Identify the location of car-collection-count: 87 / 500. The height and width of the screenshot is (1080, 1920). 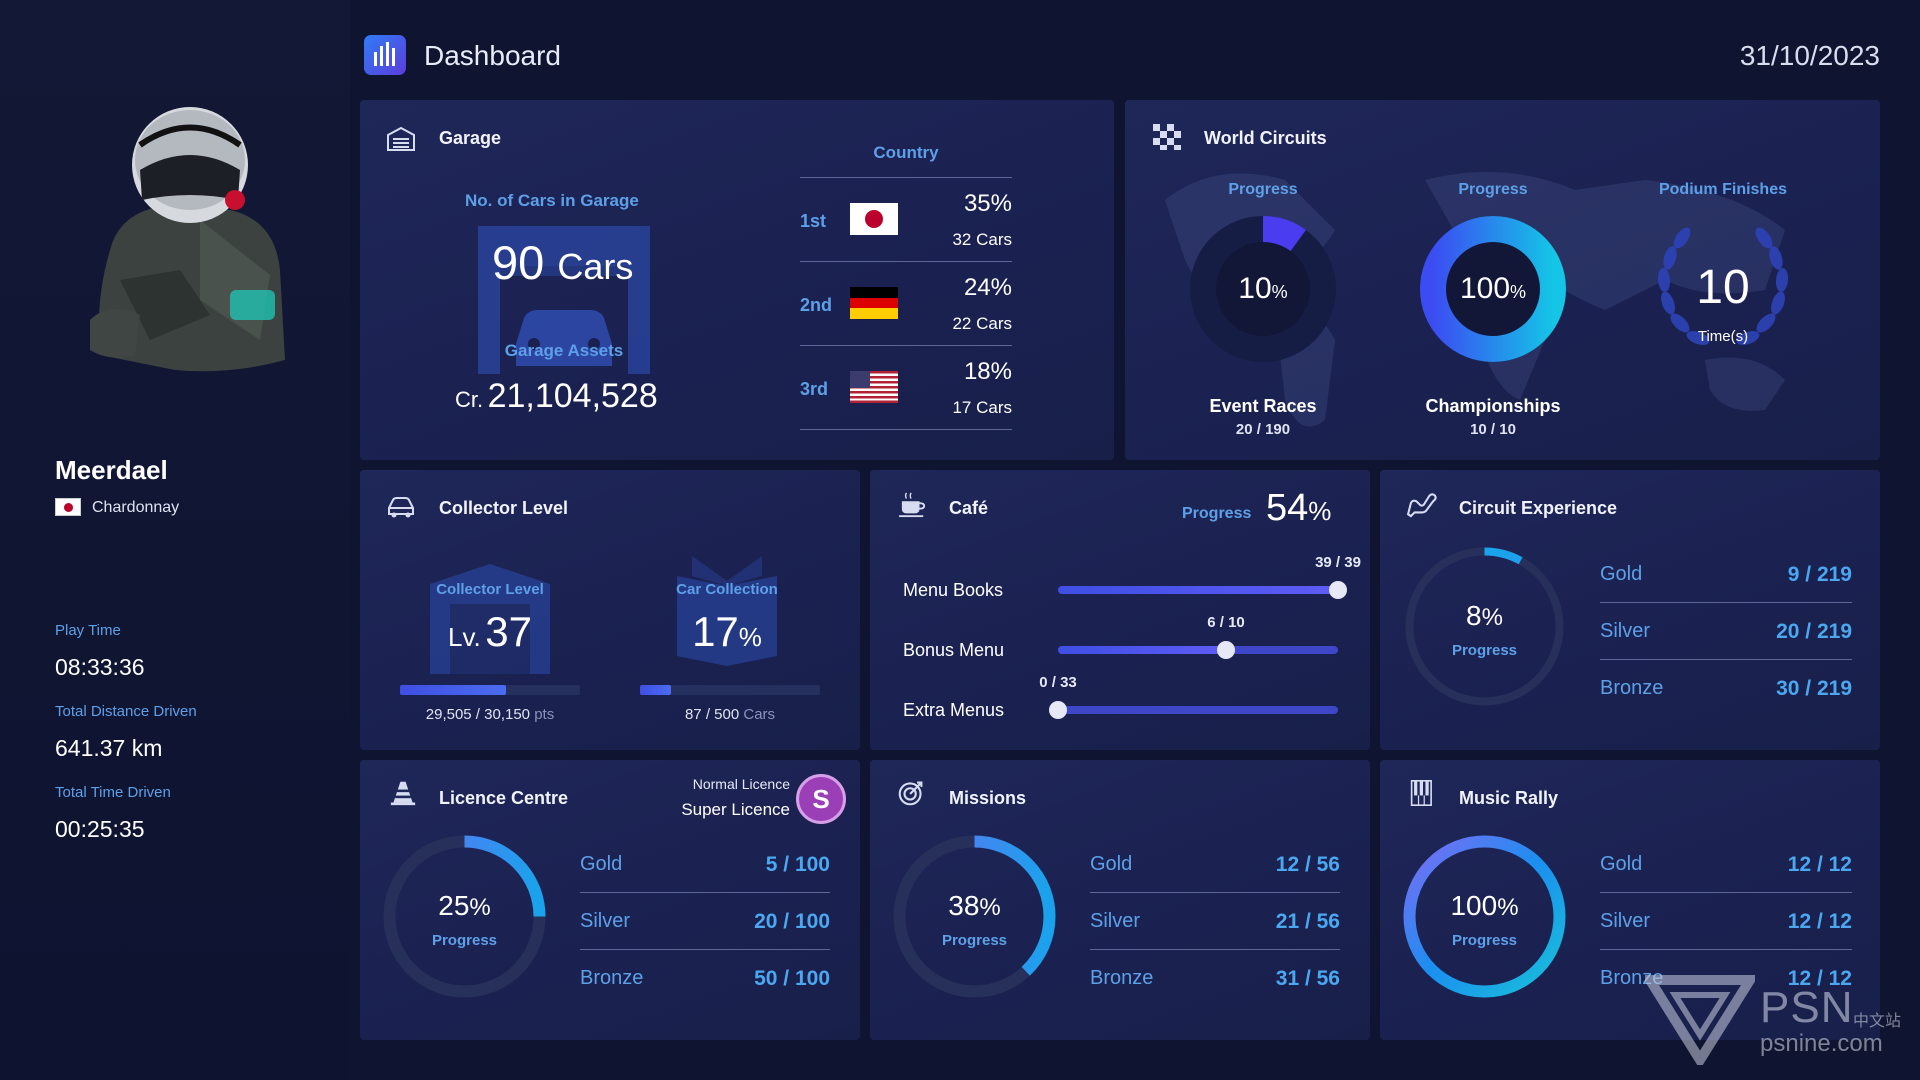
(712, 714).